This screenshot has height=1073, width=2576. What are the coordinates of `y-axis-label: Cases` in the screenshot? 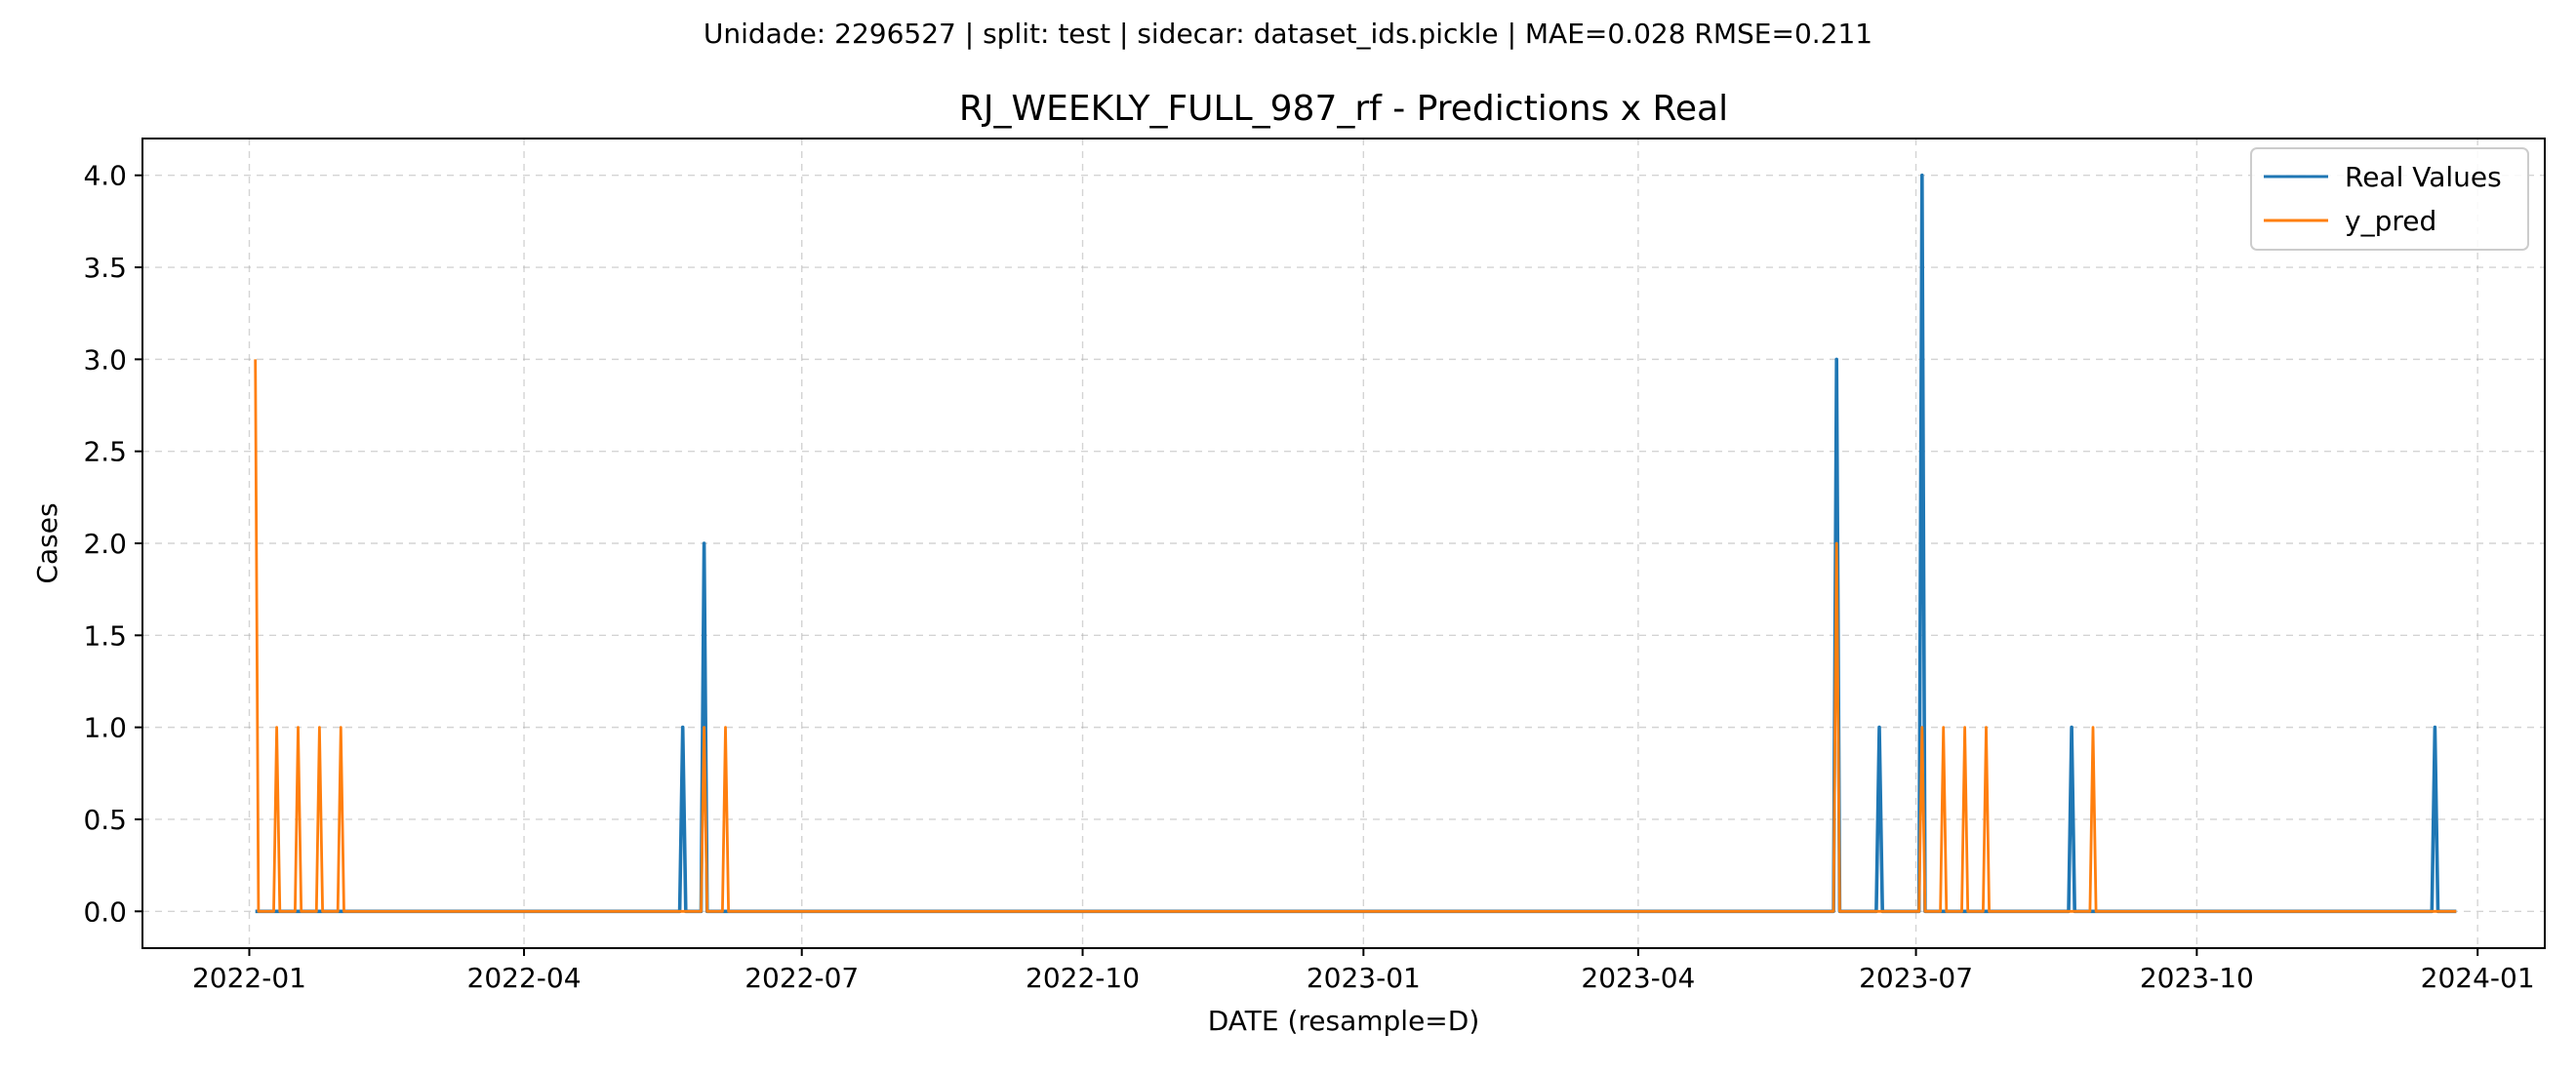 It's located at (47, 542).